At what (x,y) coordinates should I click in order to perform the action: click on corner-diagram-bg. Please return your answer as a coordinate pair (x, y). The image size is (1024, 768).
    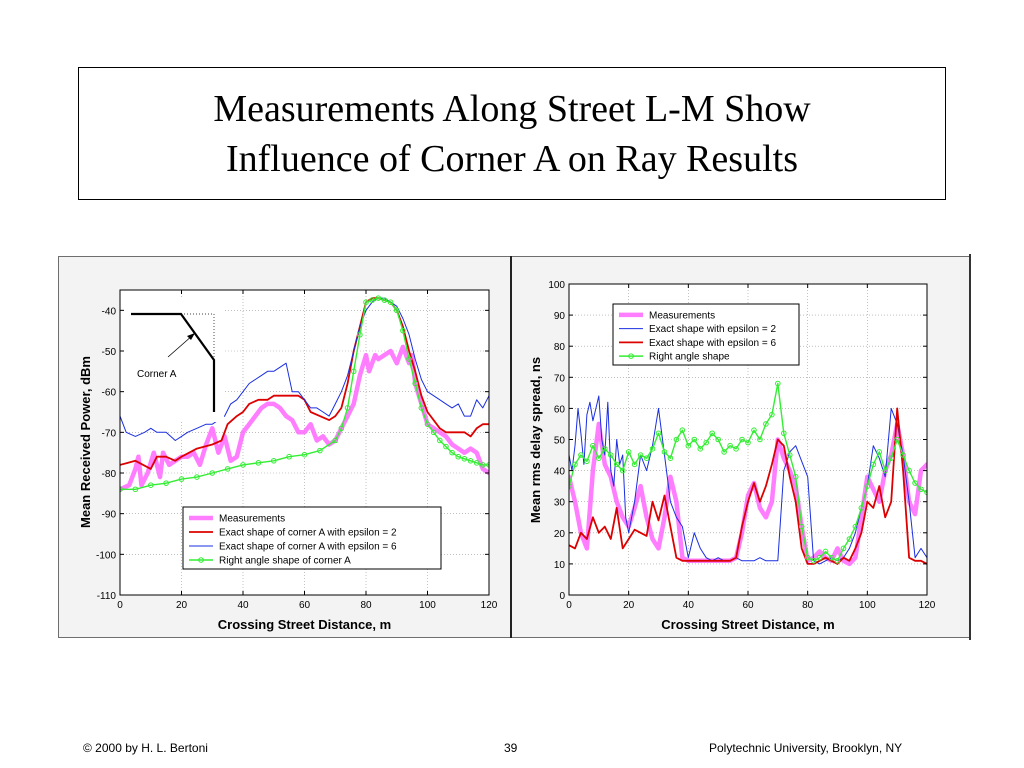
    Looking at the image, I should click on (174, 360).